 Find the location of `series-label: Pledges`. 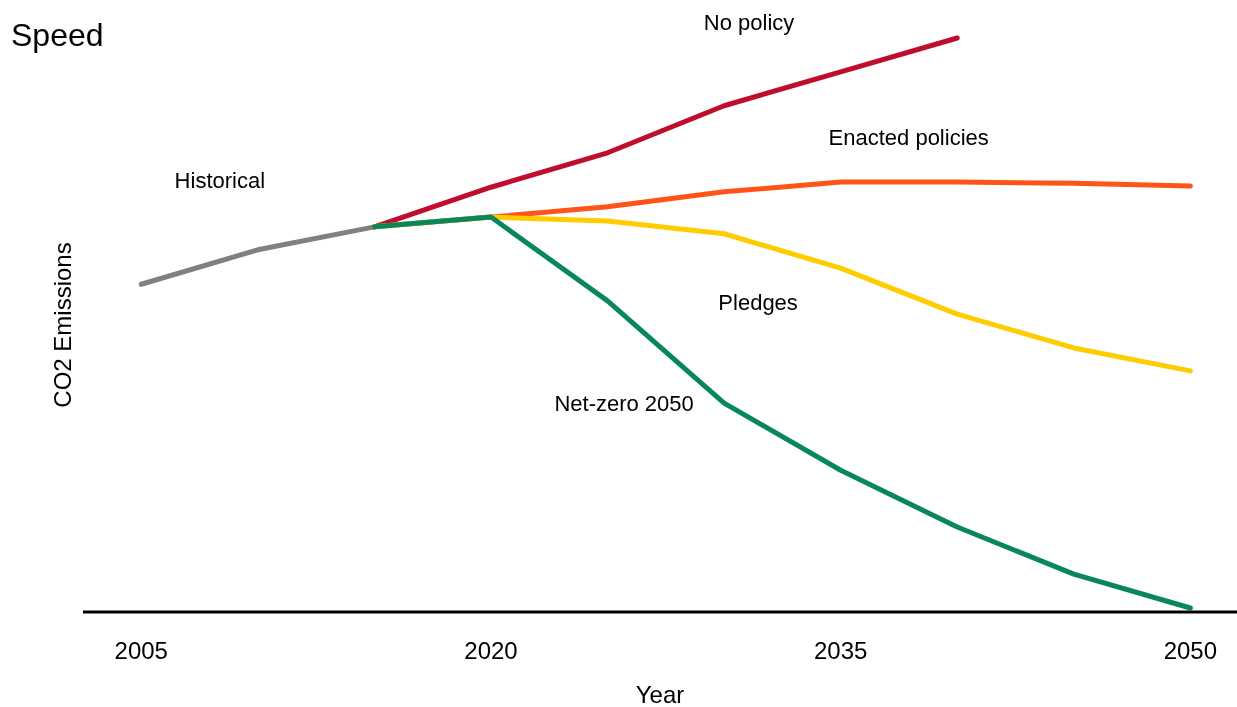

series-label: Pledges is located at coordinates (758, 303).